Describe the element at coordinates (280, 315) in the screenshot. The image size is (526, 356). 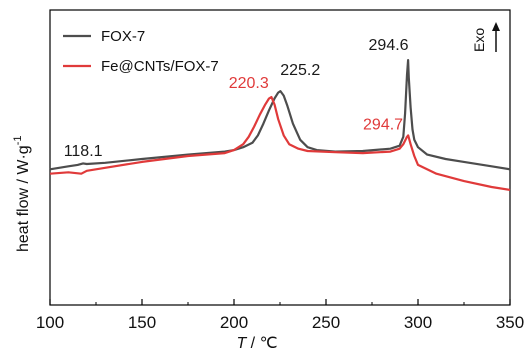
I see `x-axis-ticks: 100 150 200 250 300 350` at that location.